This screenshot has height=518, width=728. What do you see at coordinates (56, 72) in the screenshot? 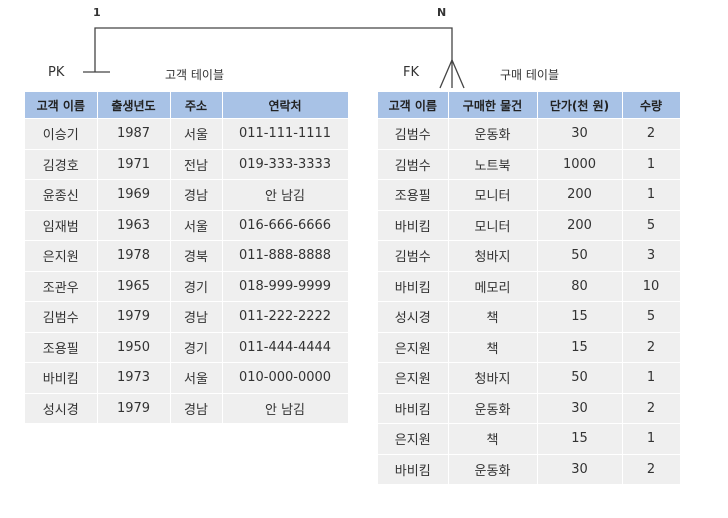
I see `pk-label: PK` at bounding box center [56, 72].